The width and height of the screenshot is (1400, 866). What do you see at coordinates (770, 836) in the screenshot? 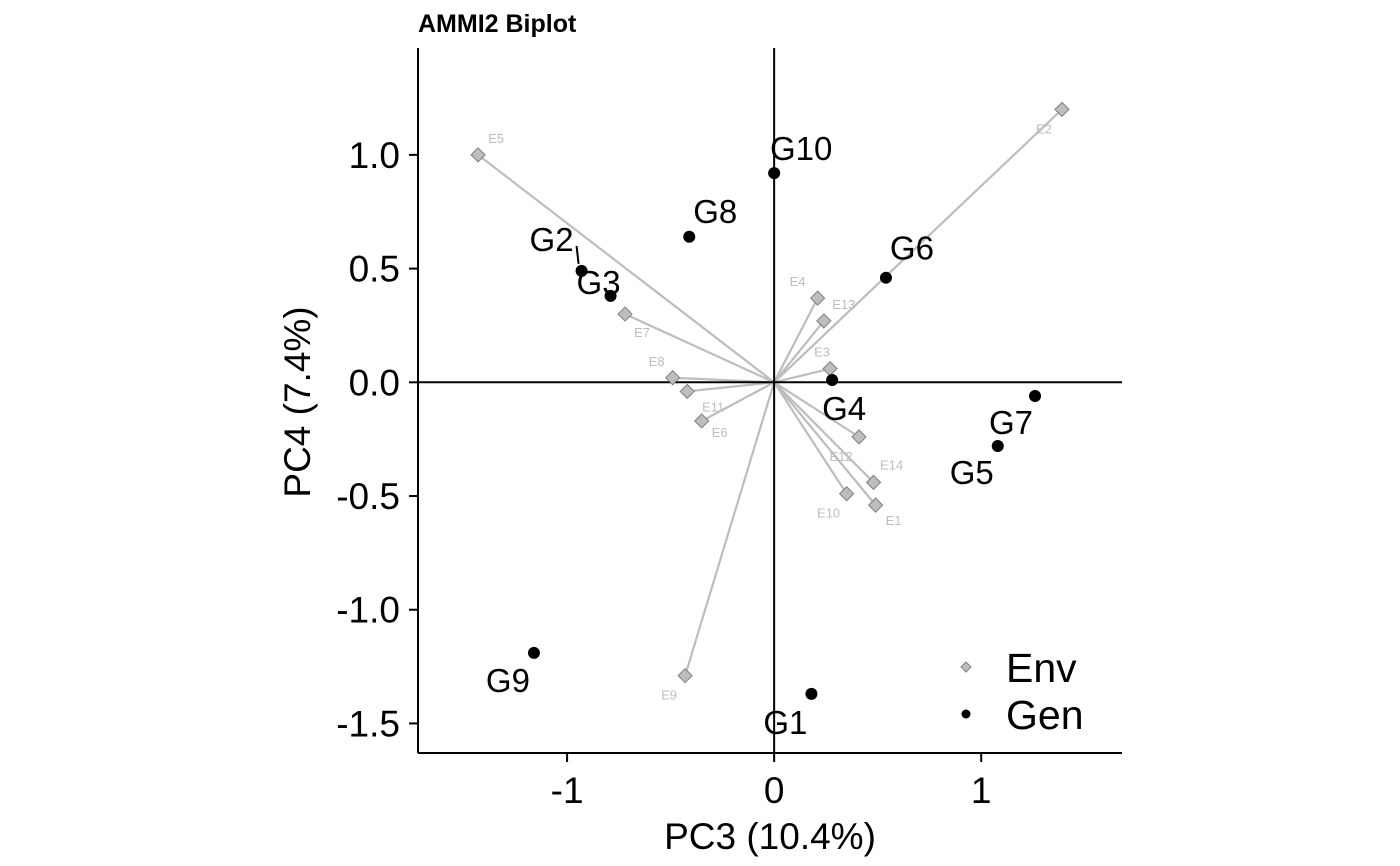
I see `x-axis-title: PC3 (10.4%)` at bounding box center [770, 836].